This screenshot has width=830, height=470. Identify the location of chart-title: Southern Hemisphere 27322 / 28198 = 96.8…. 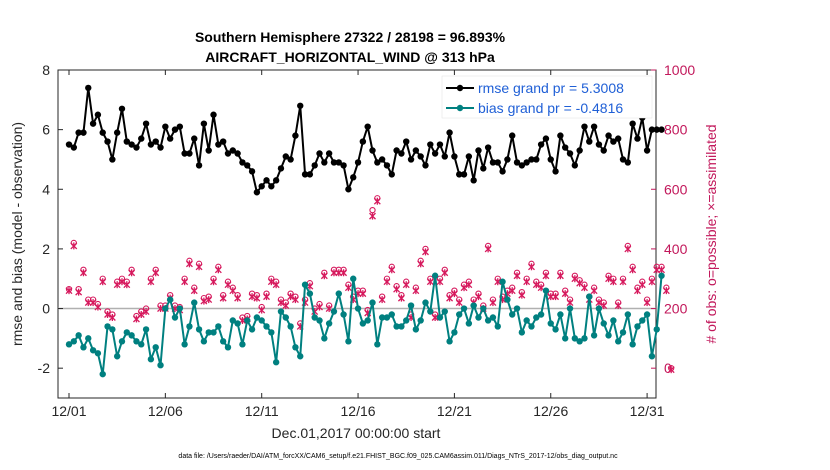
(350, 37).